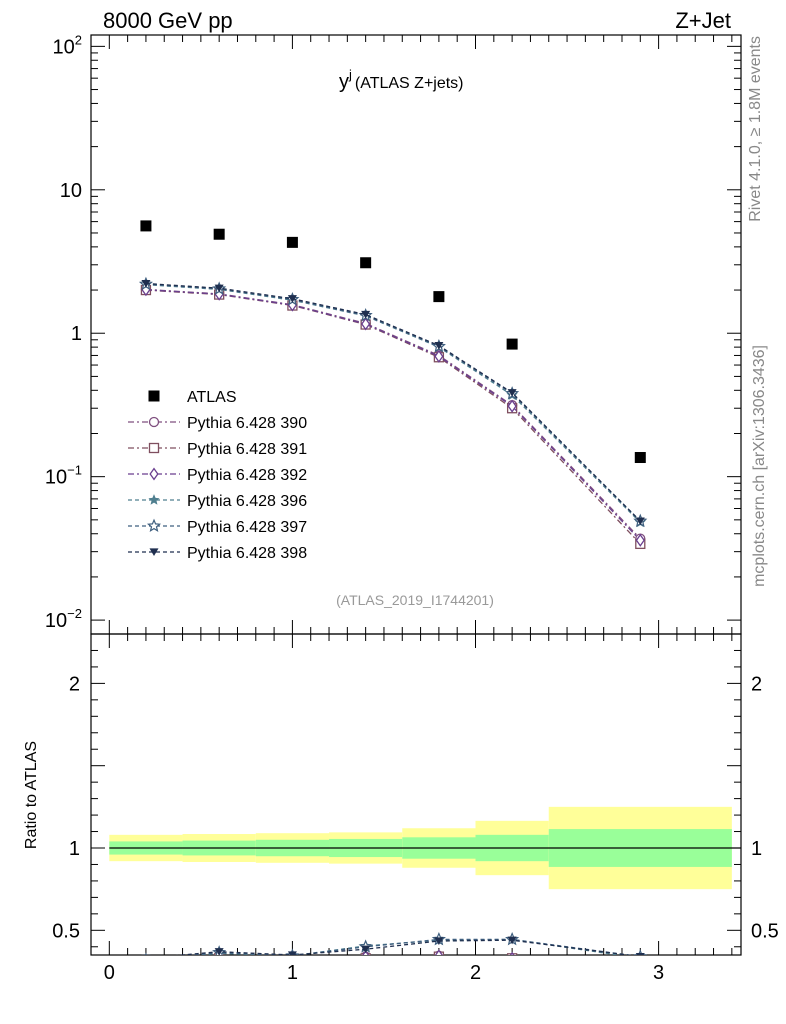 This screenshot has height=1024, width=786. What do you see at coordinates (344, 82) in the screenshot?
I see `plot-title-main: y` at bounding box center [344, 82].